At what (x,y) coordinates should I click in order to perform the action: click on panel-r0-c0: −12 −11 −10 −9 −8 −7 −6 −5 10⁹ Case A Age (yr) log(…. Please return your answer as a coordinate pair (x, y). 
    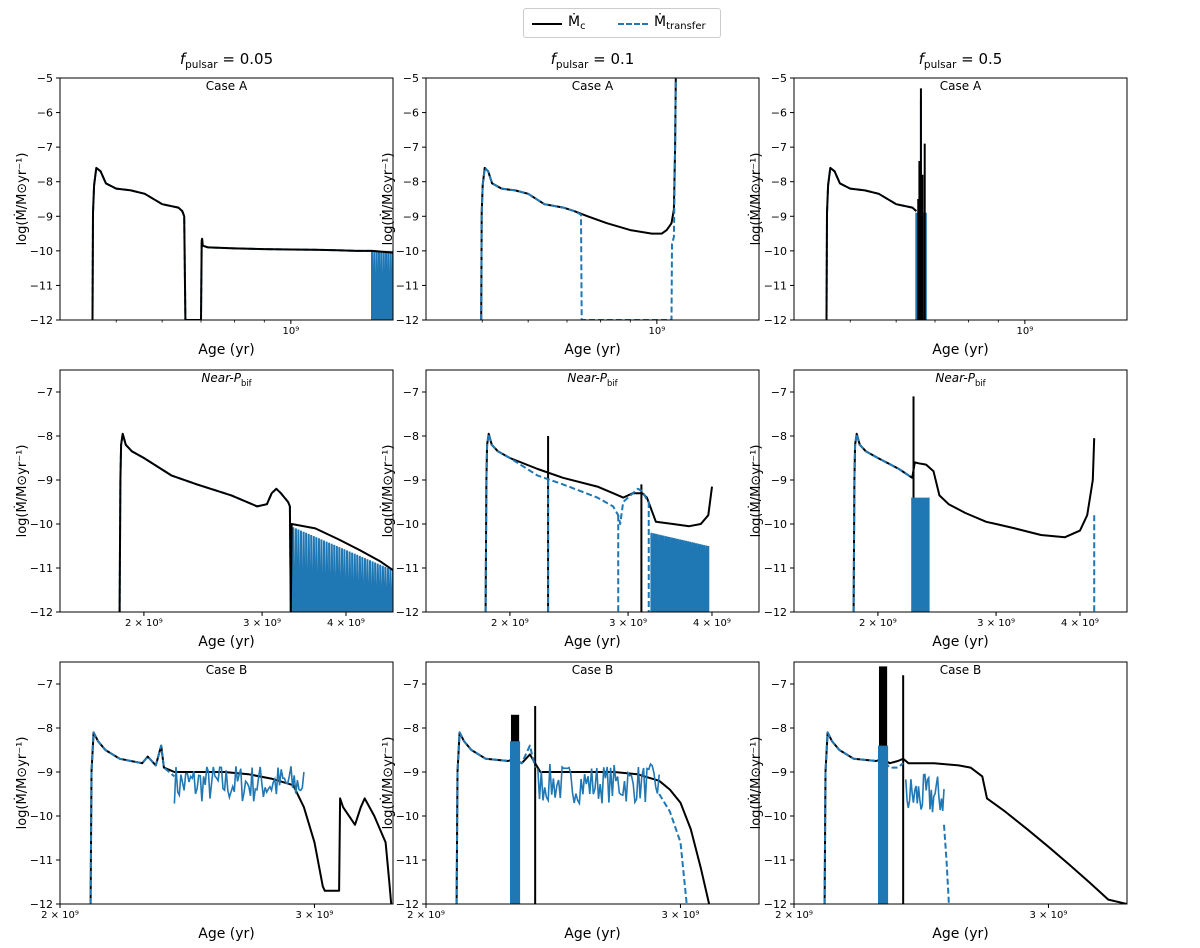
    Looking at the image, I should click on (204, 215).